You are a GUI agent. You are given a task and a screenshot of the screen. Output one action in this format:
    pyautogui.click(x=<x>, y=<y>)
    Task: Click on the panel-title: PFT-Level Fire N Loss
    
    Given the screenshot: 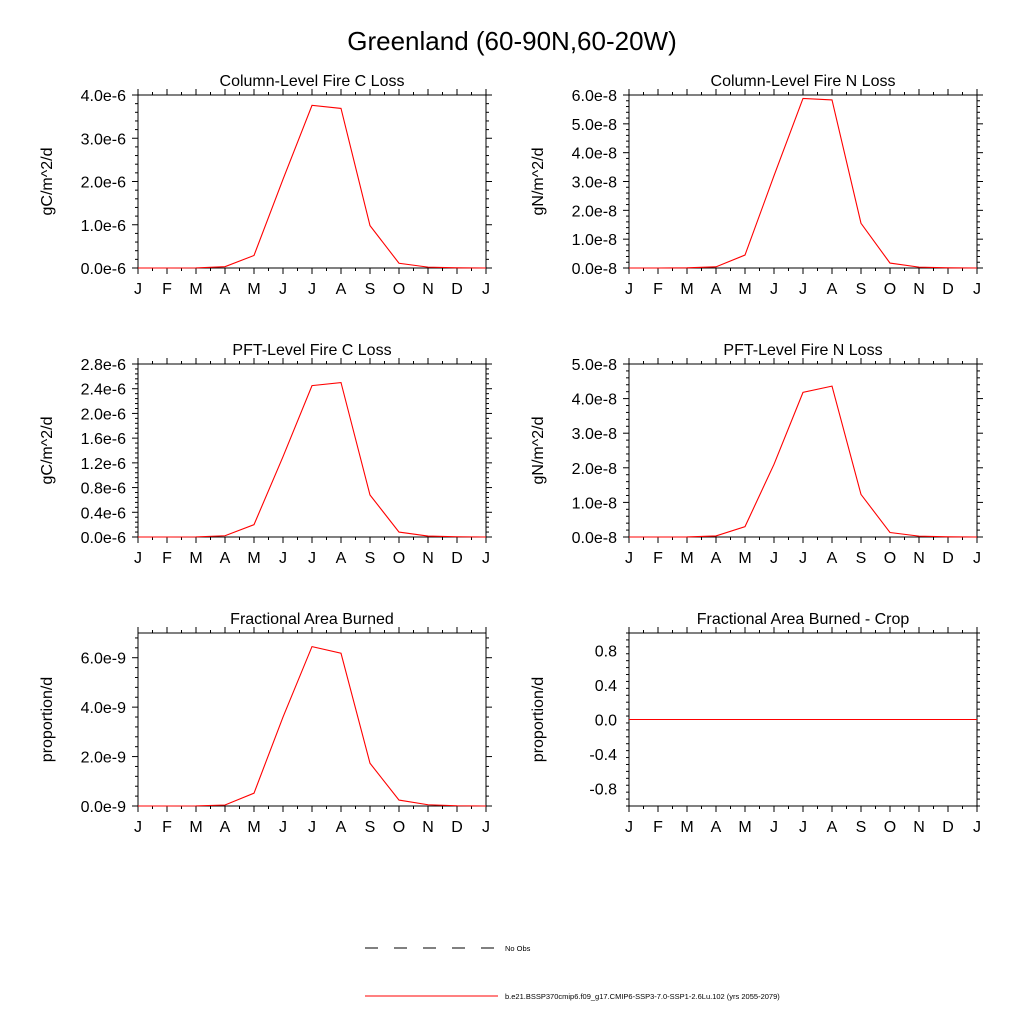 What is the action you would take?
    pyautogui.click(x=802, y=350)
    